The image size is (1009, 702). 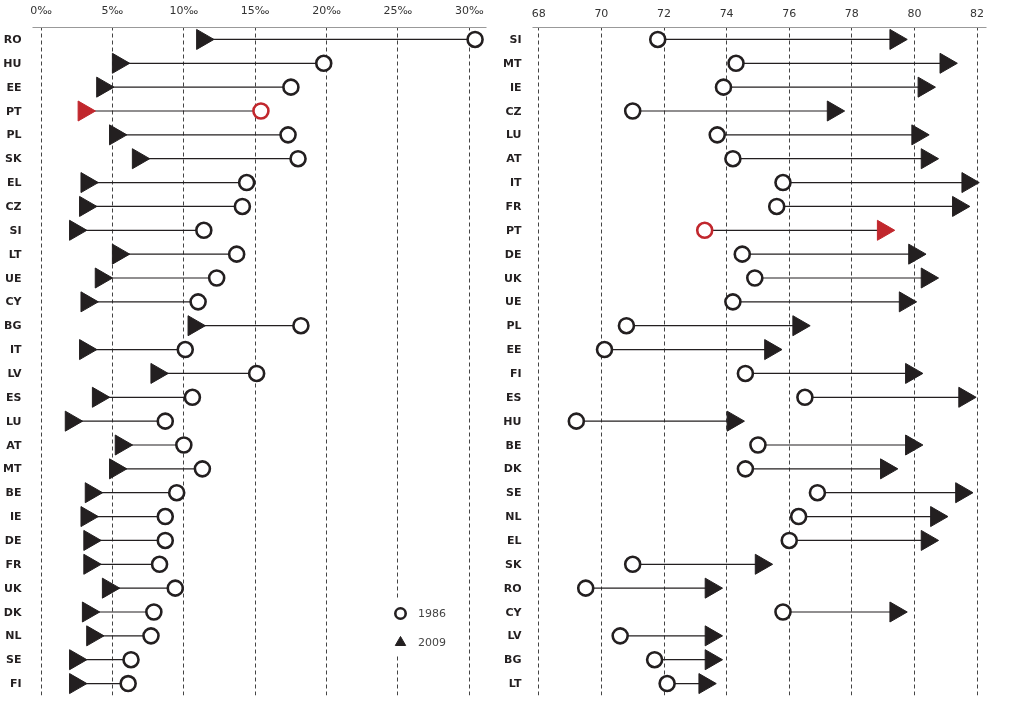 What do you see at coordinates (12, 469) in the screenshot?
I see `y-tick-label: MT` at bounding box center [12, 469].